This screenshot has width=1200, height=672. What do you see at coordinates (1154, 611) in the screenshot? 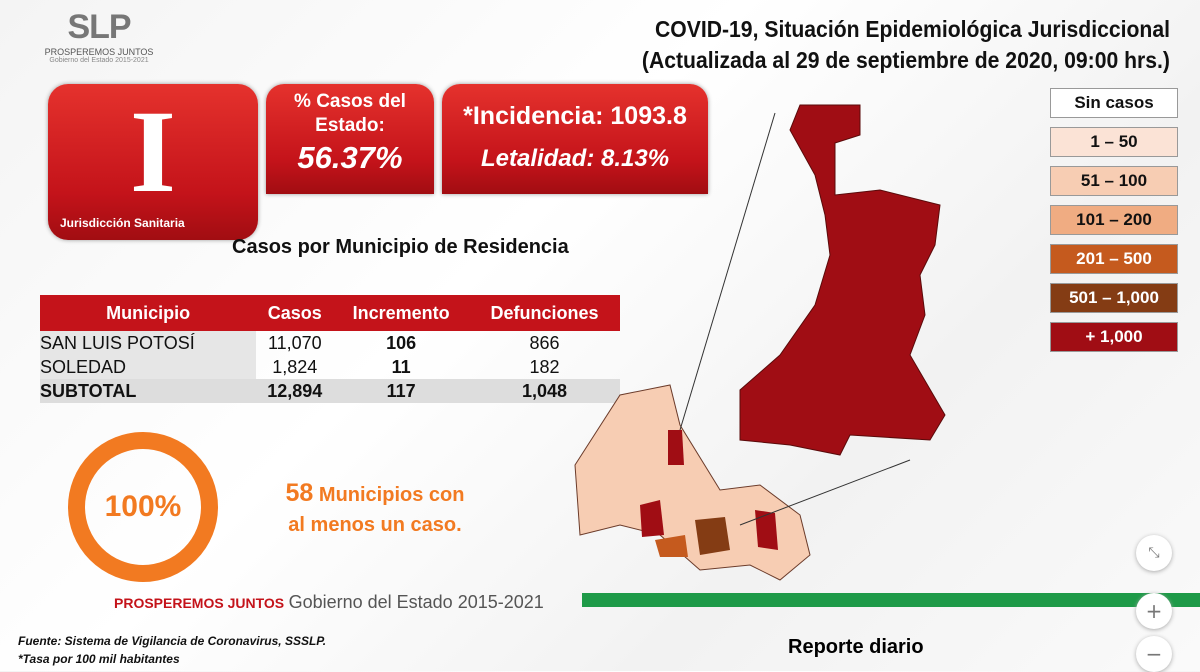
I see `zoom-in-button: +` at bounding box center [1154, 611].